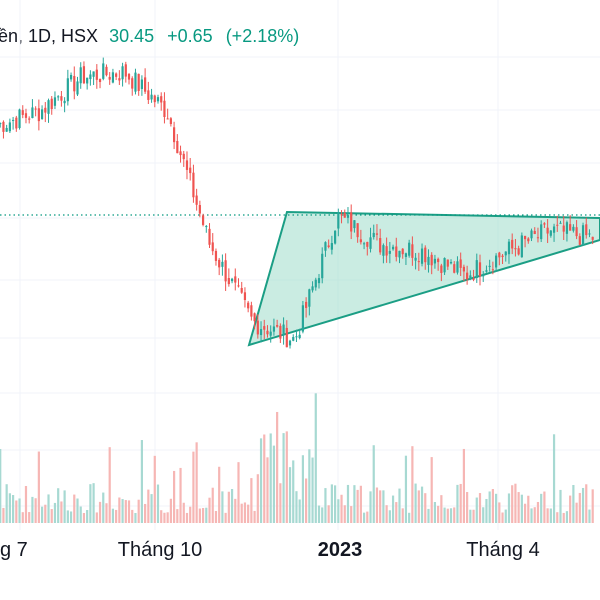  What do you see at coordinates (132, 36) in the screenshot?
I see `last-price: 30.45` at bounding box center [132, 36].